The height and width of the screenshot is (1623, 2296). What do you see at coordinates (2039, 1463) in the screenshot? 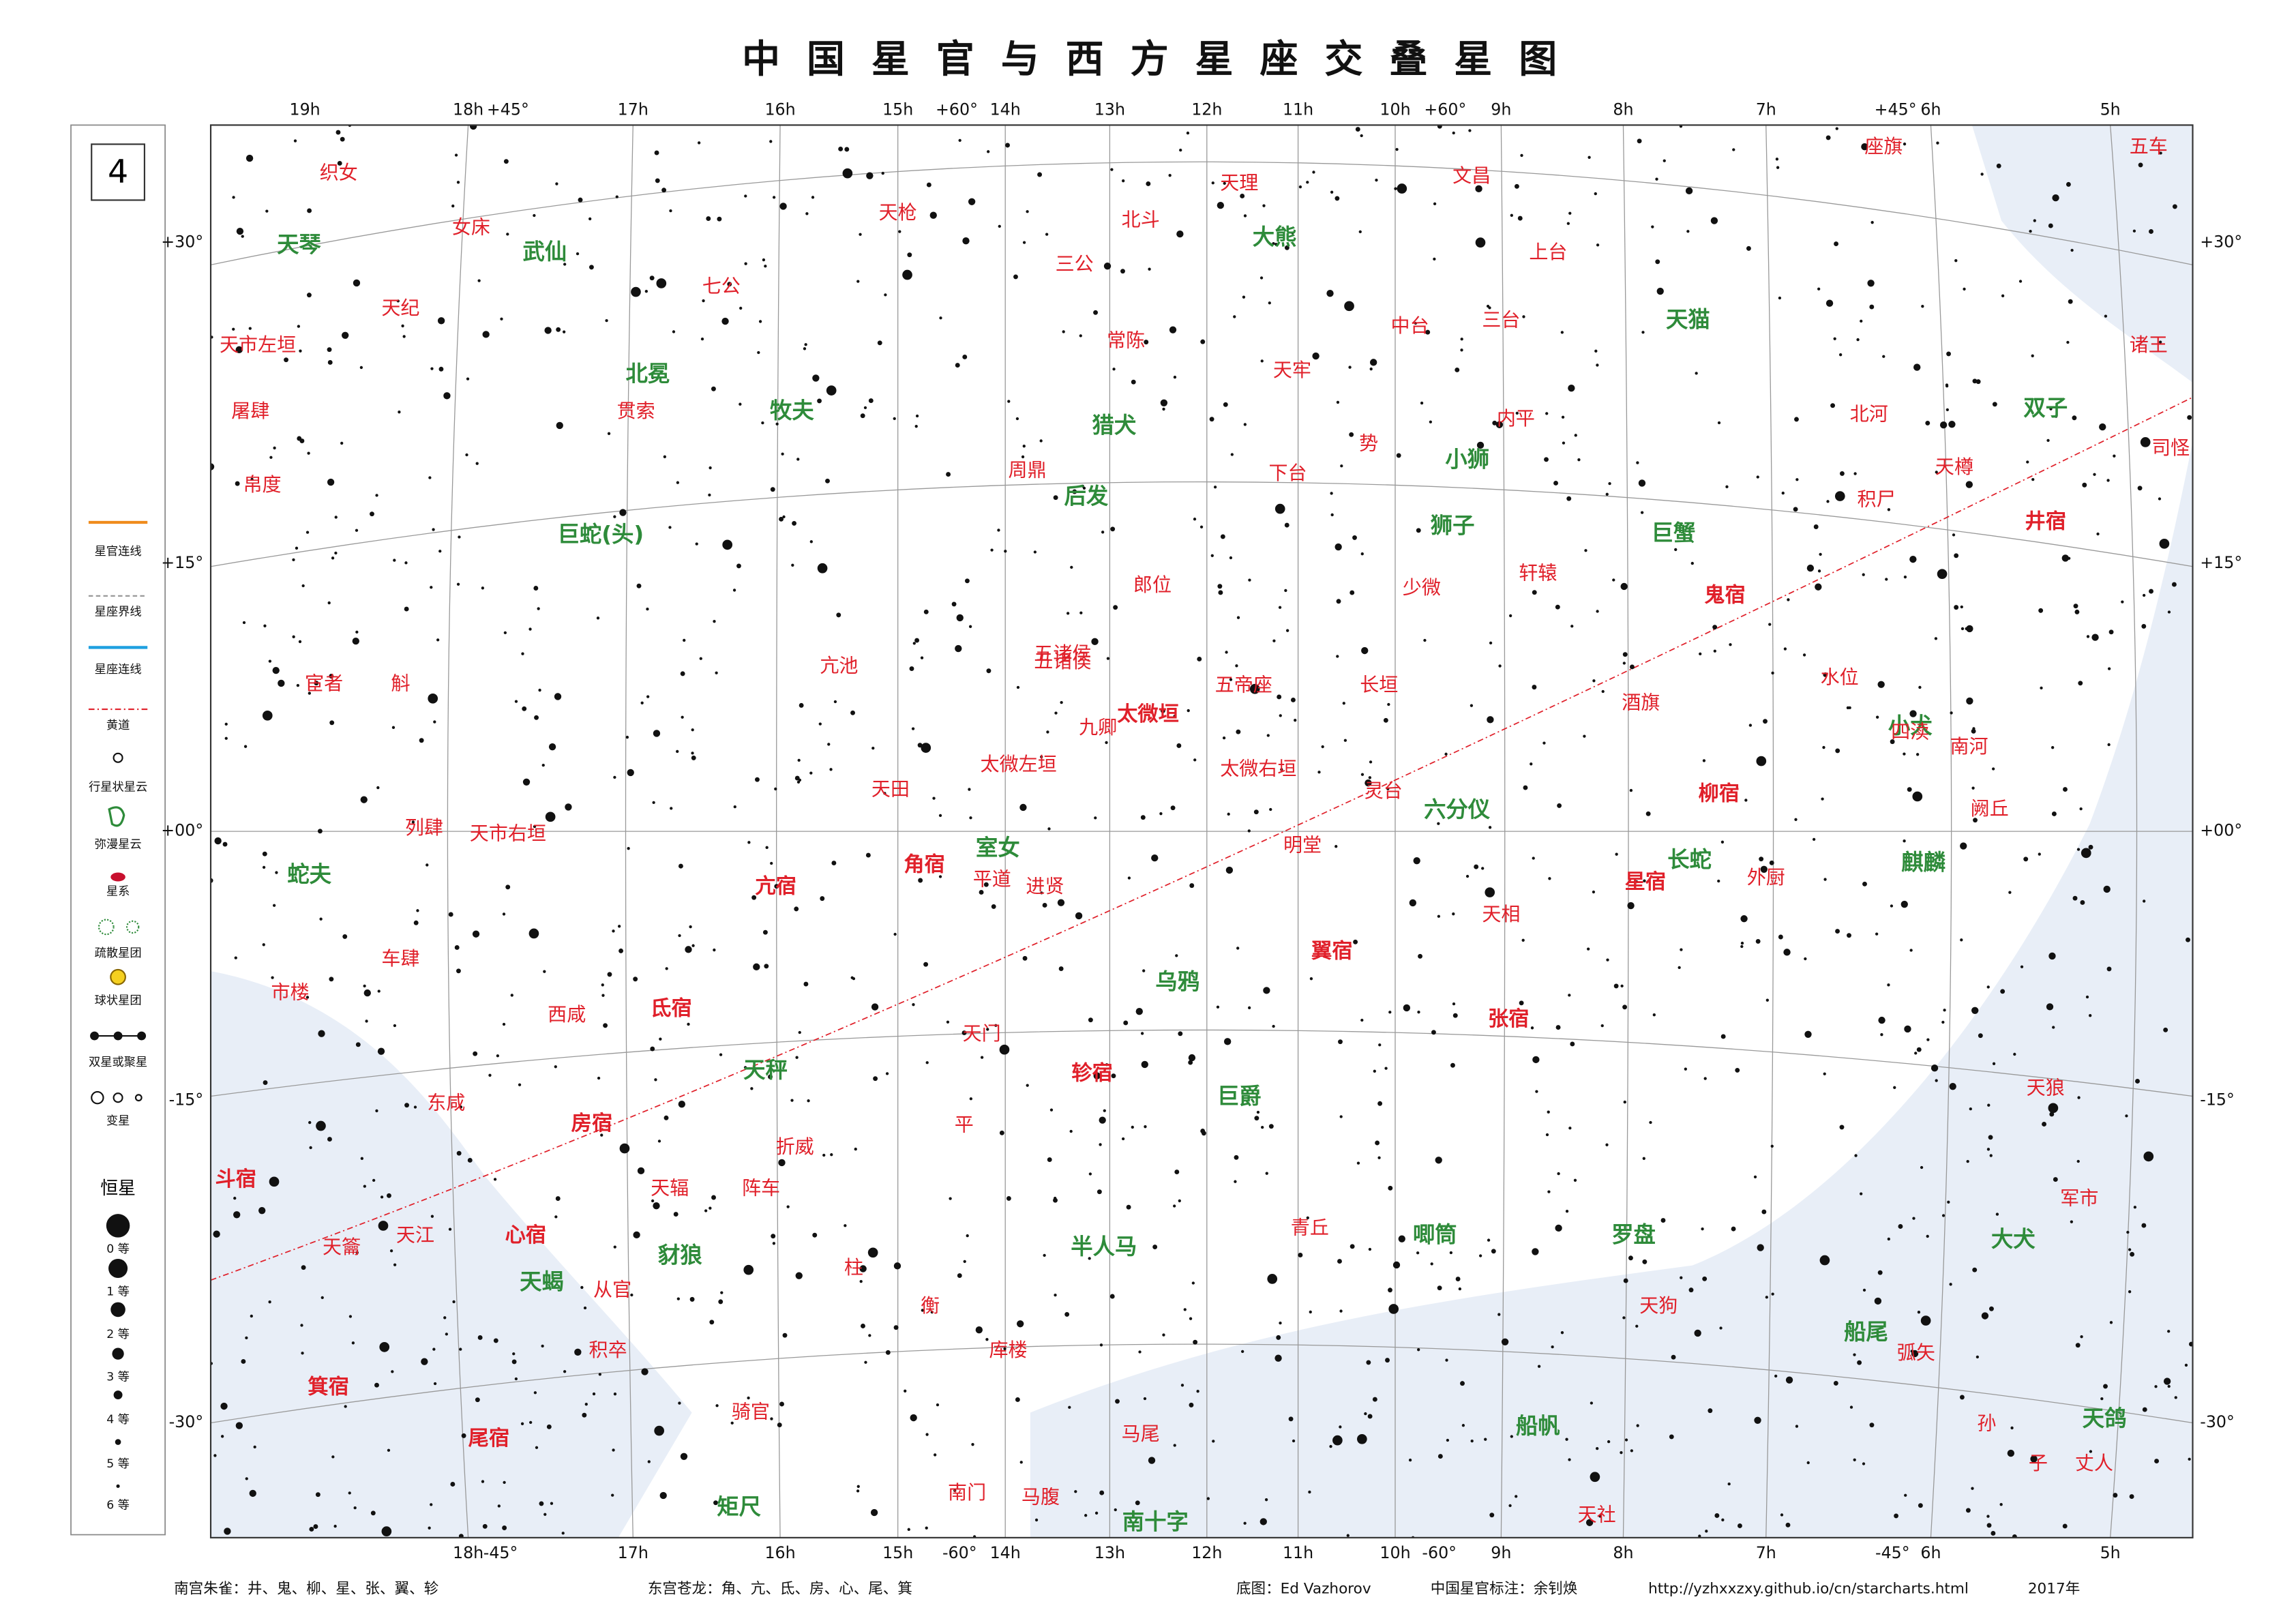
I see `asterism-name: 子` at bounding box center [2039, 1463].